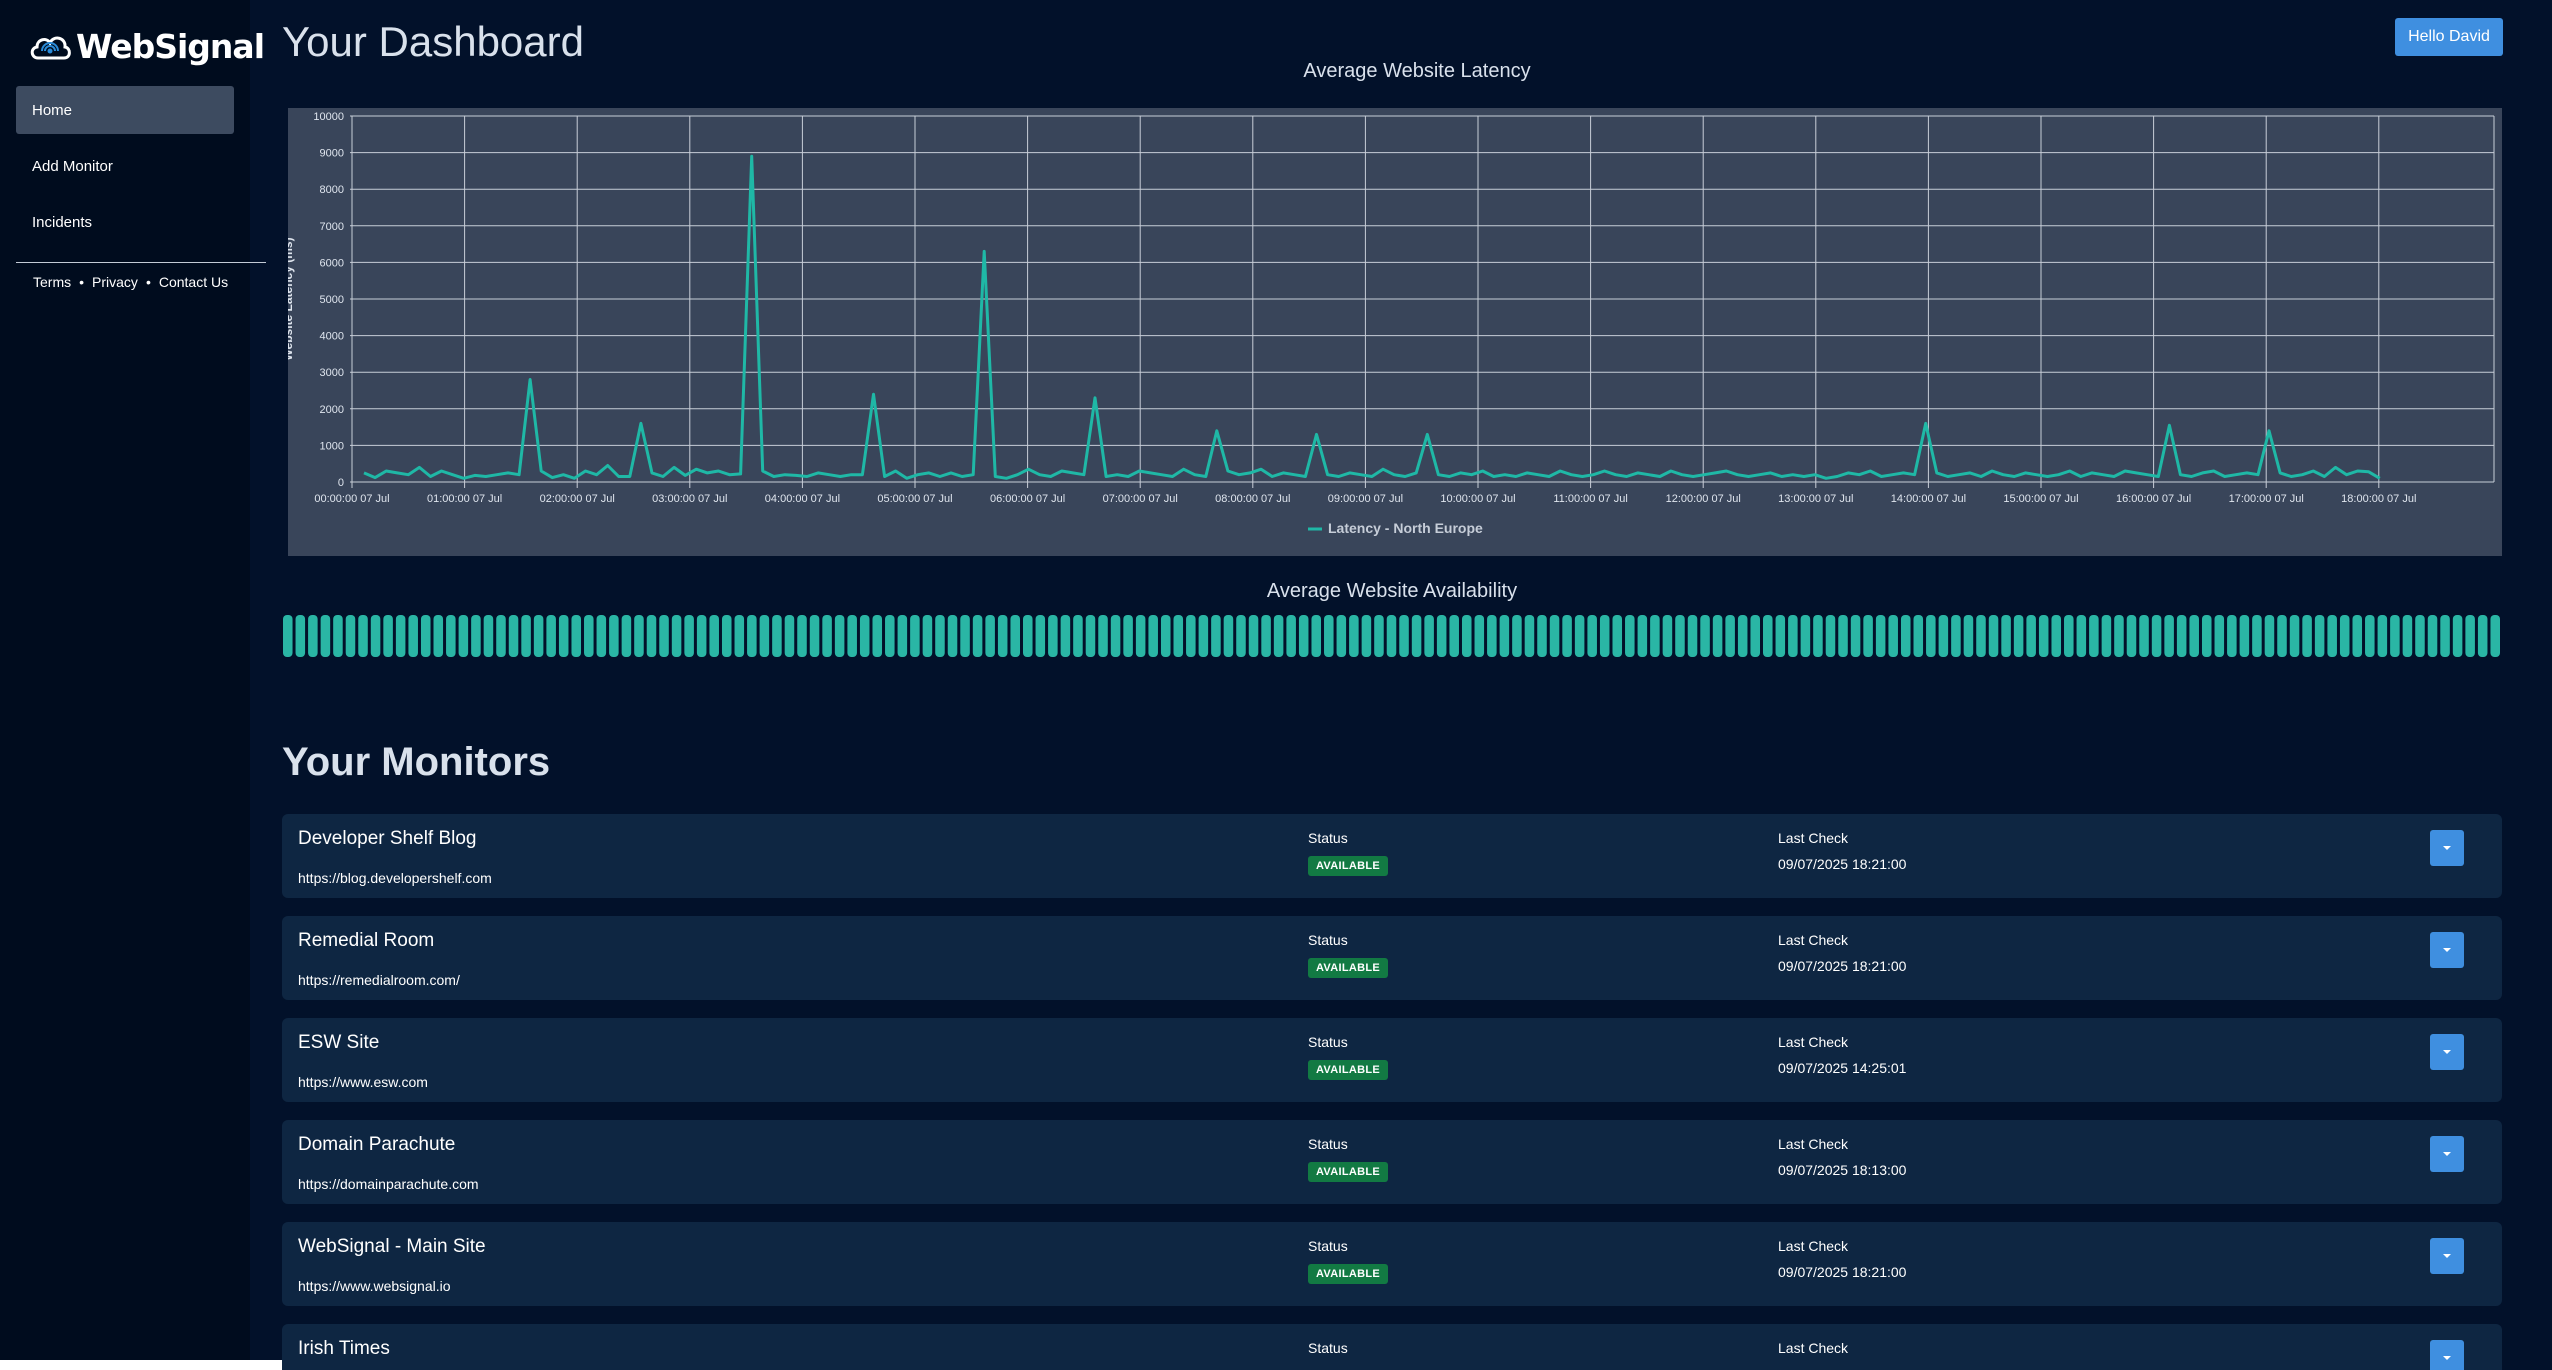 The image size is (2552, 1370). I want to click on sidebar-item-add-monitor: Add Monitor, so click(72, 166).